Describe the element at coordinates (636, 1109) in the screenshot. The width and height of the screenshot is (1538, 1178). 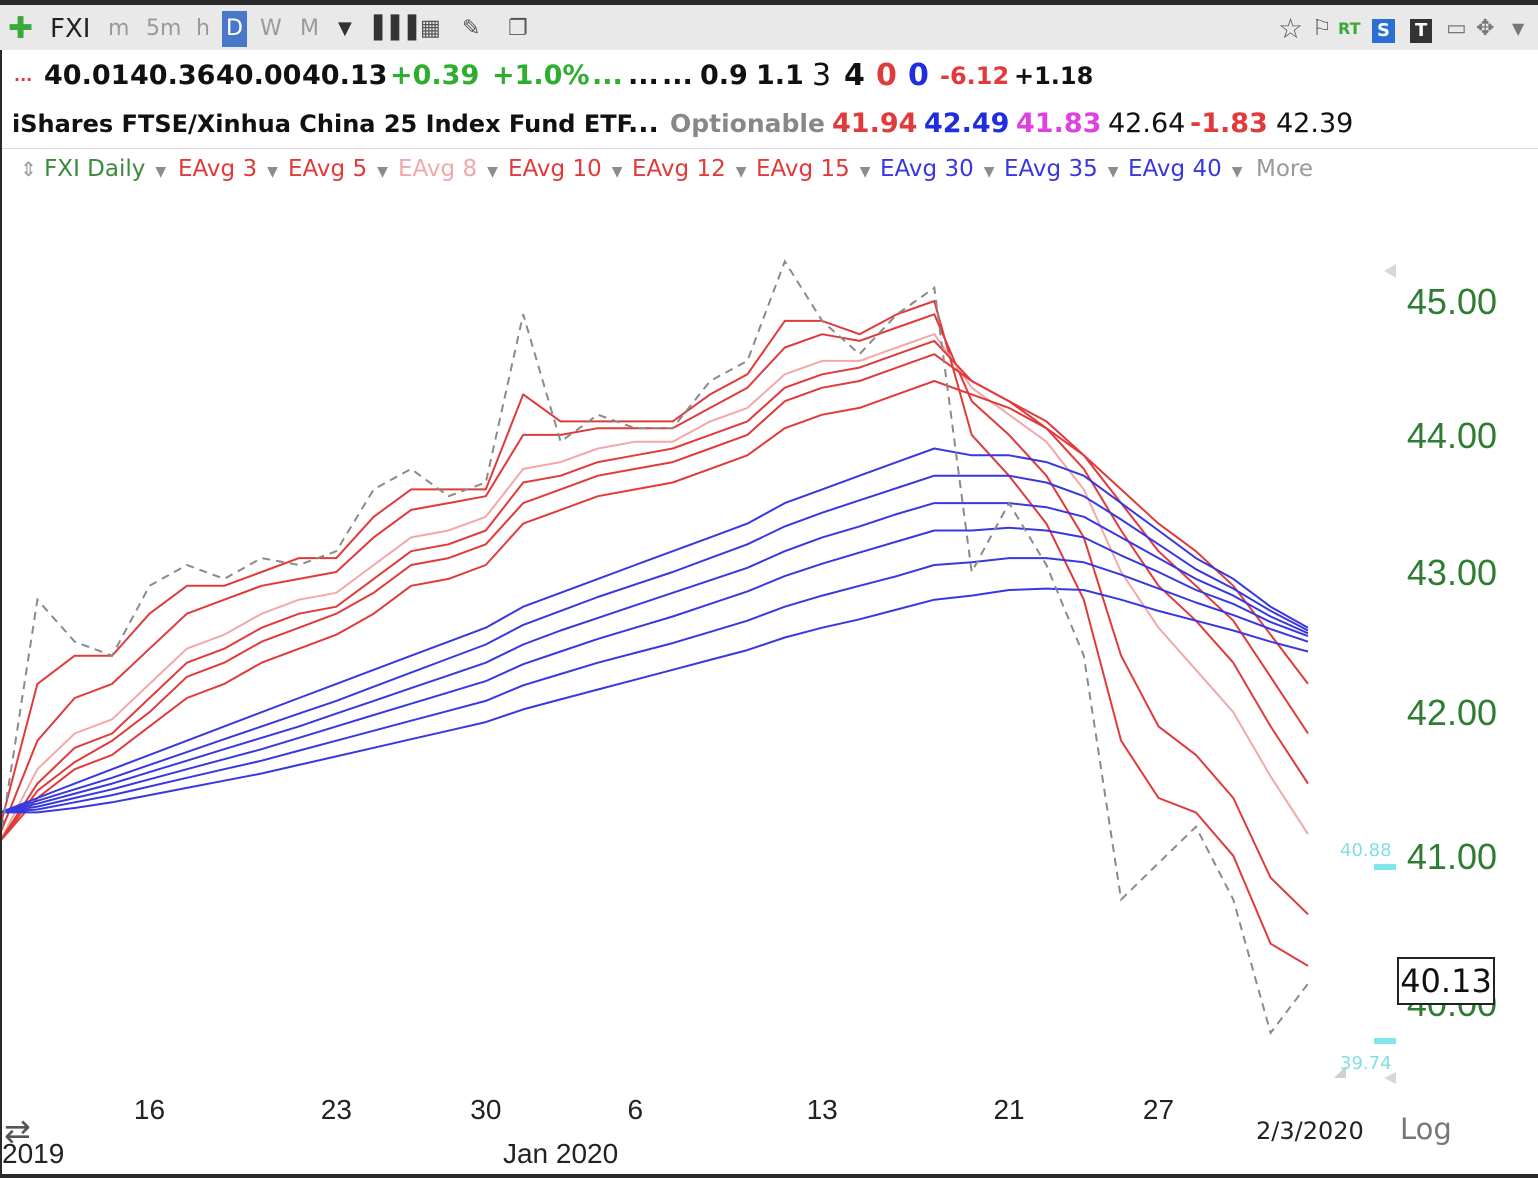
I see `x-day-label: 6` at that location.